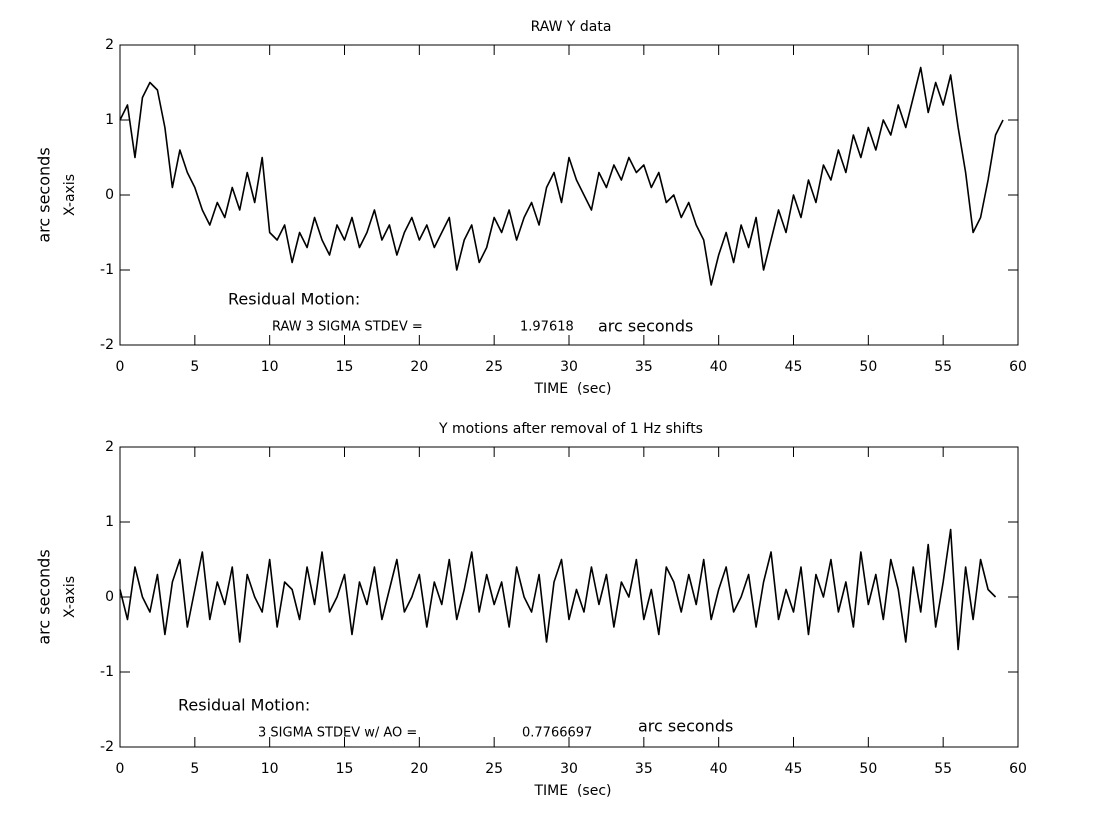  I want to click on annotation: 1.97618, so click(547, 327).